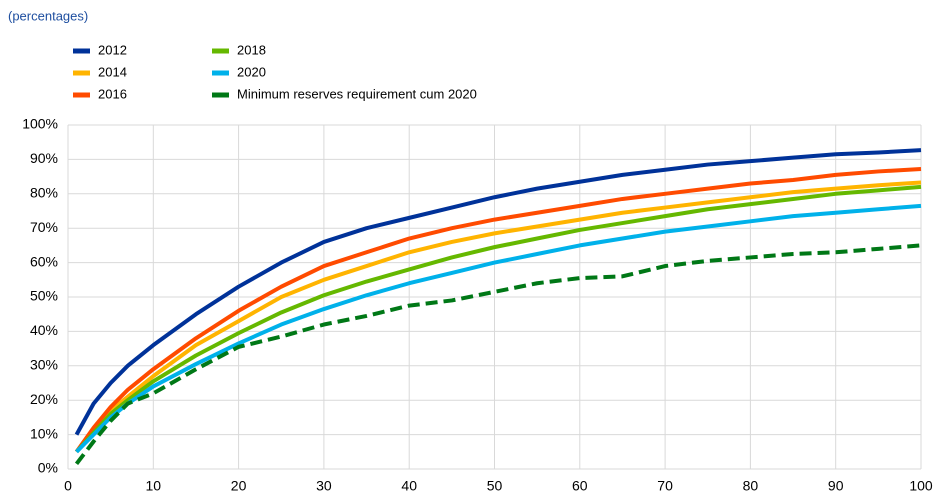  I want to click on x-tick-label: 80, so click(751, 486).